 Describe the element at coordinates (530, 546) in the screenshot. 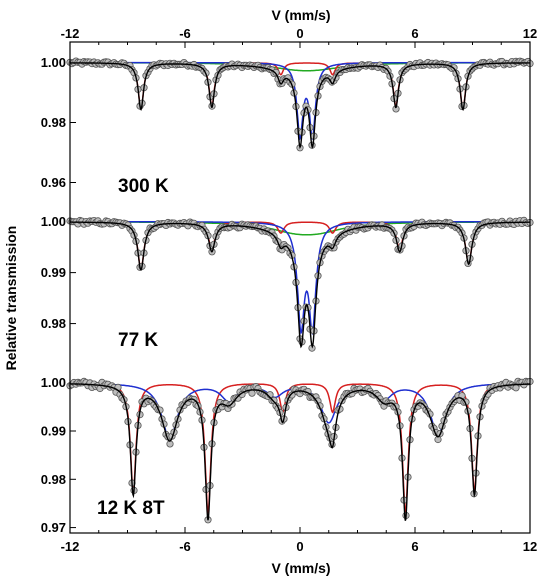

I see `x-tick-label-bottom: 12` at that location.